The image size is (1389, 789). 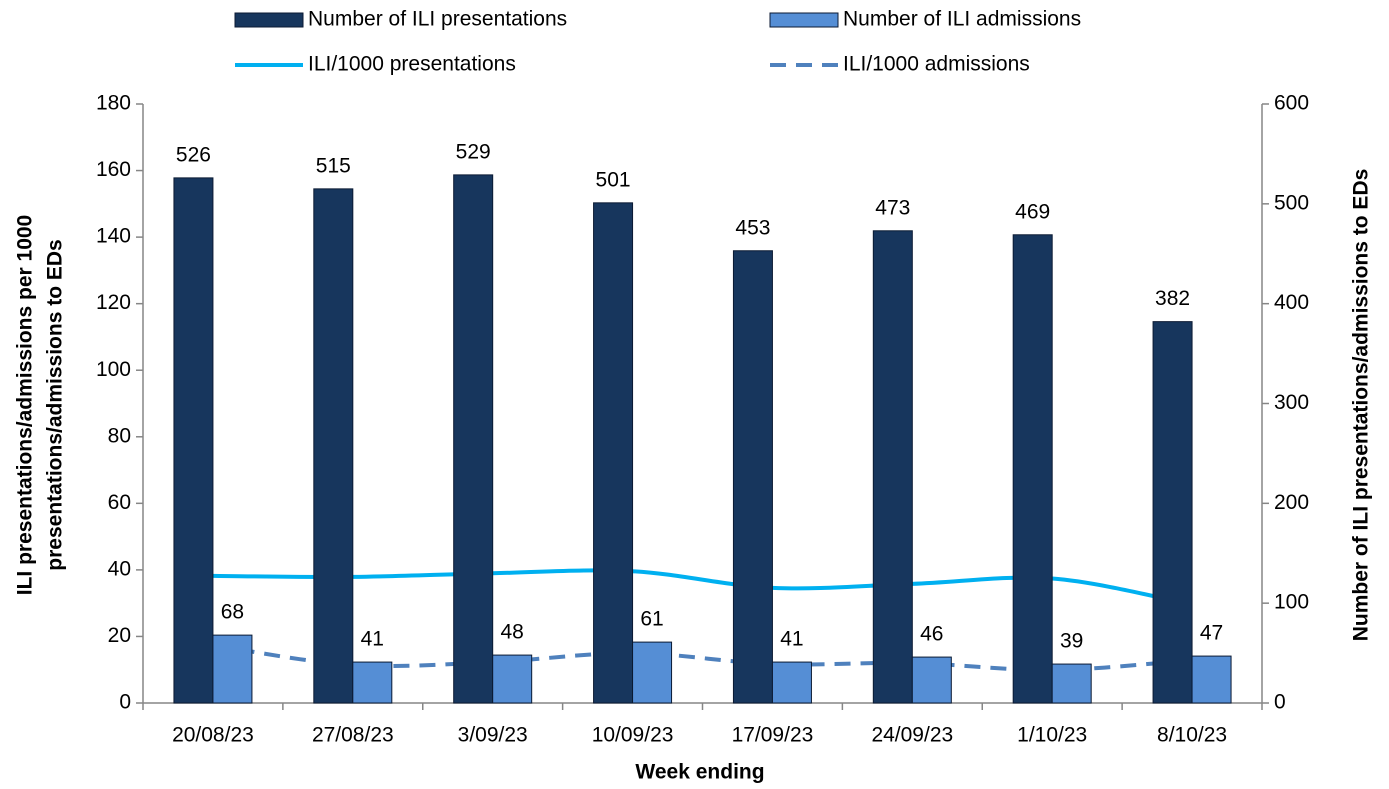 I want to click on y-tick-label: 180, so click(x=113, y=103).